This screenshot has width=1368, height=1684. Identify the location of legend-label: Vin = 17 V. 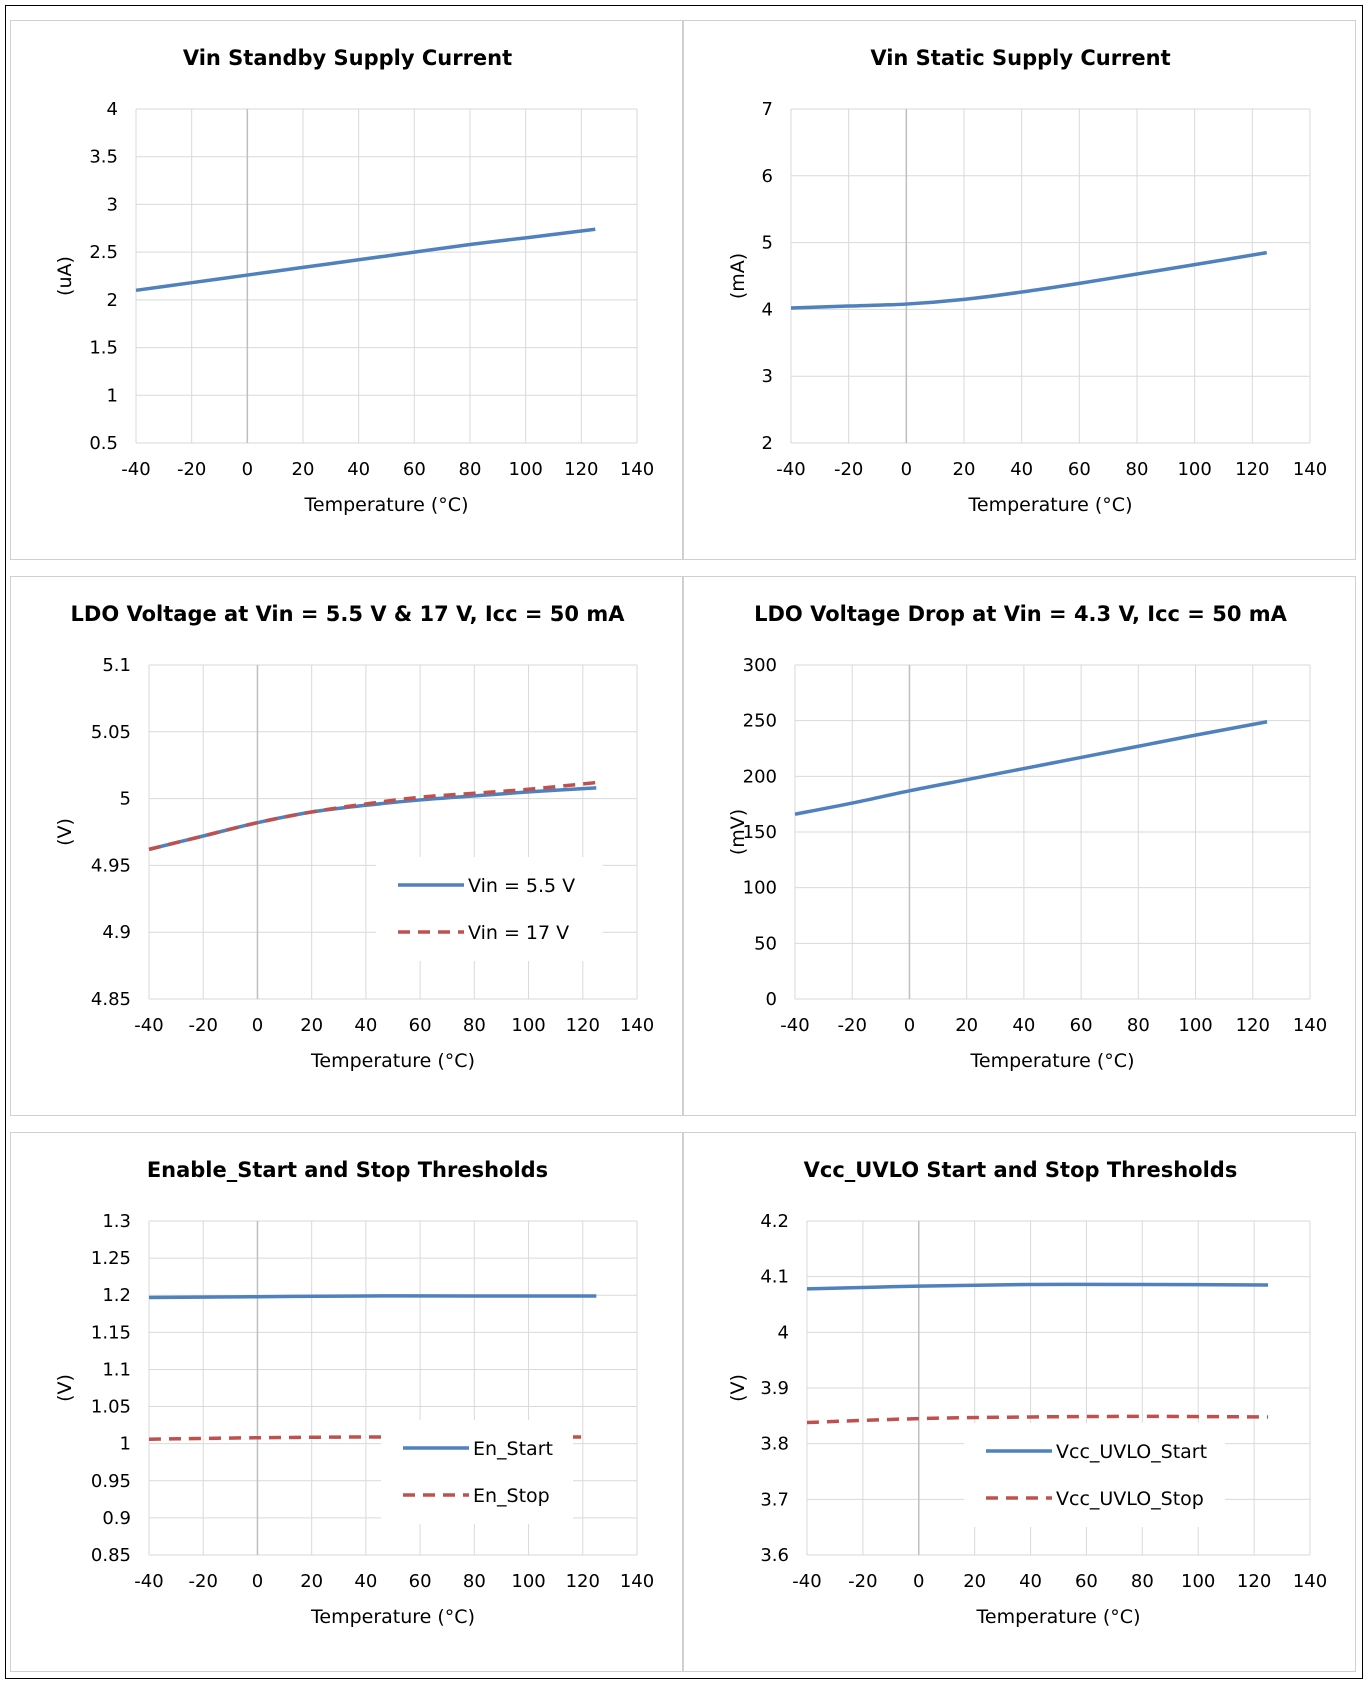
(518, 933).